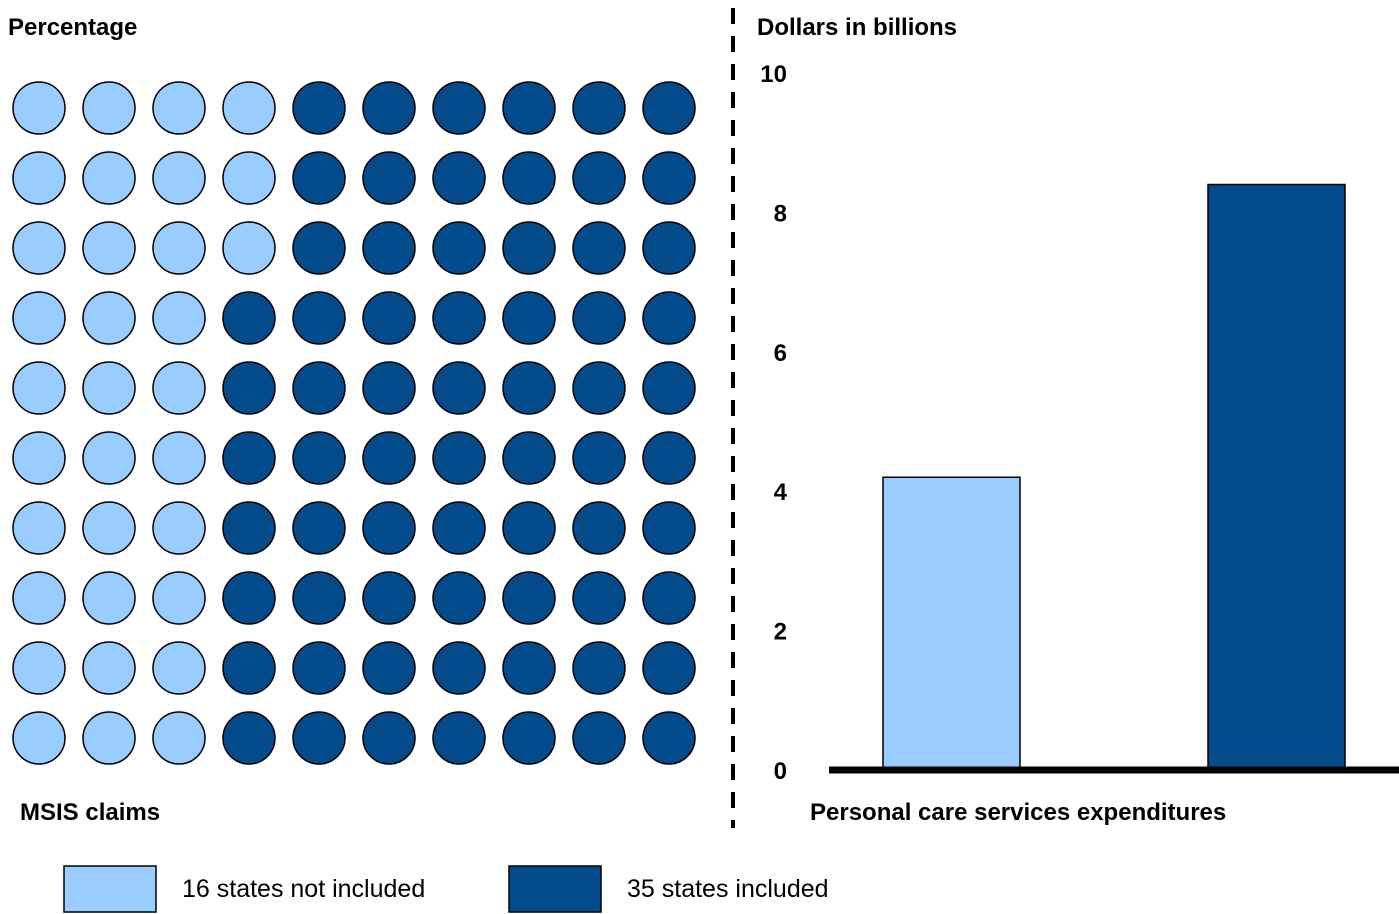 The width and height of the screenshot is (1399, 914). Describe the element at coordinates (728, 889) in the screenshot. I see `legend-label-included: 35 states included` at that location.